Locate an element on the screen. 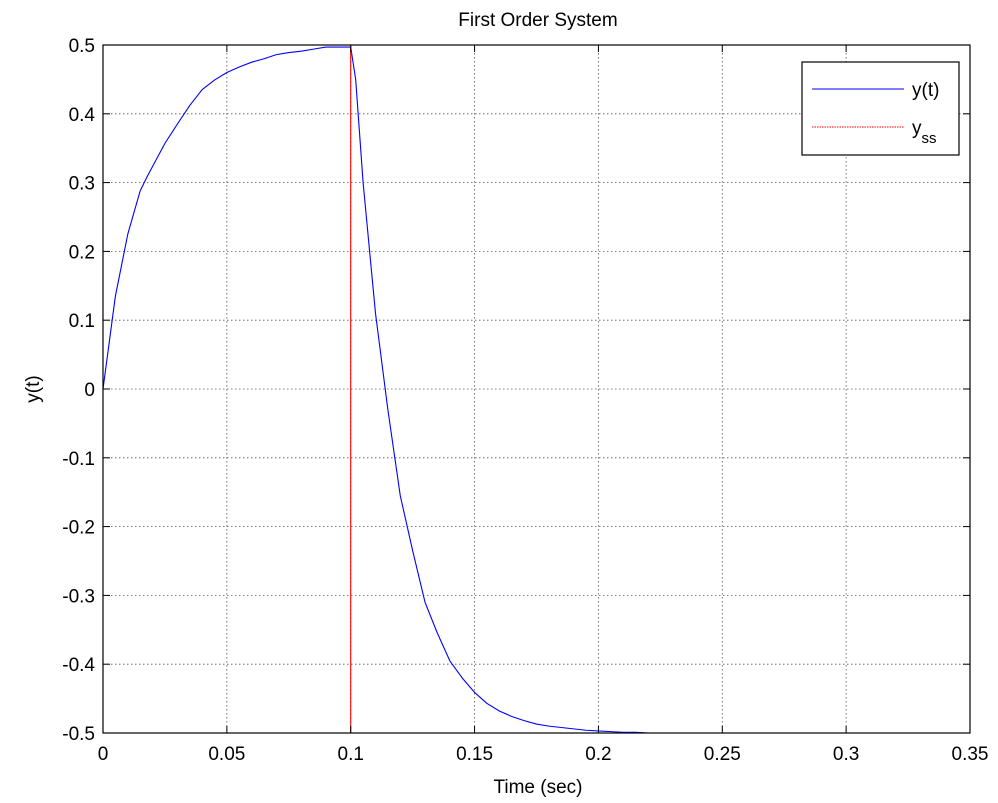 The image size is (998, 803). legend-box is located at coordinates (880, 108).